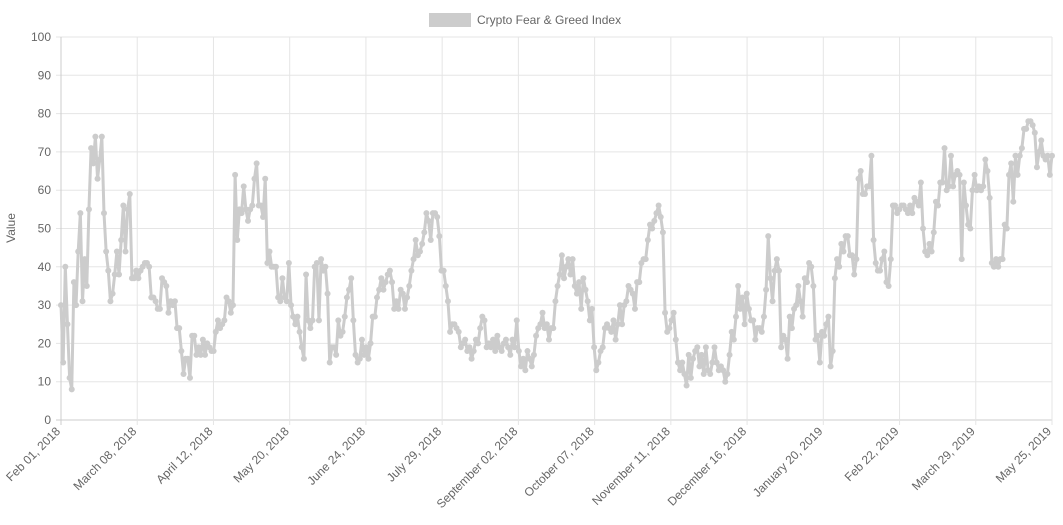 The height and width of the screenshot is (525, 1063). I want to click on y-tick-label: 90, so click(45, 75).